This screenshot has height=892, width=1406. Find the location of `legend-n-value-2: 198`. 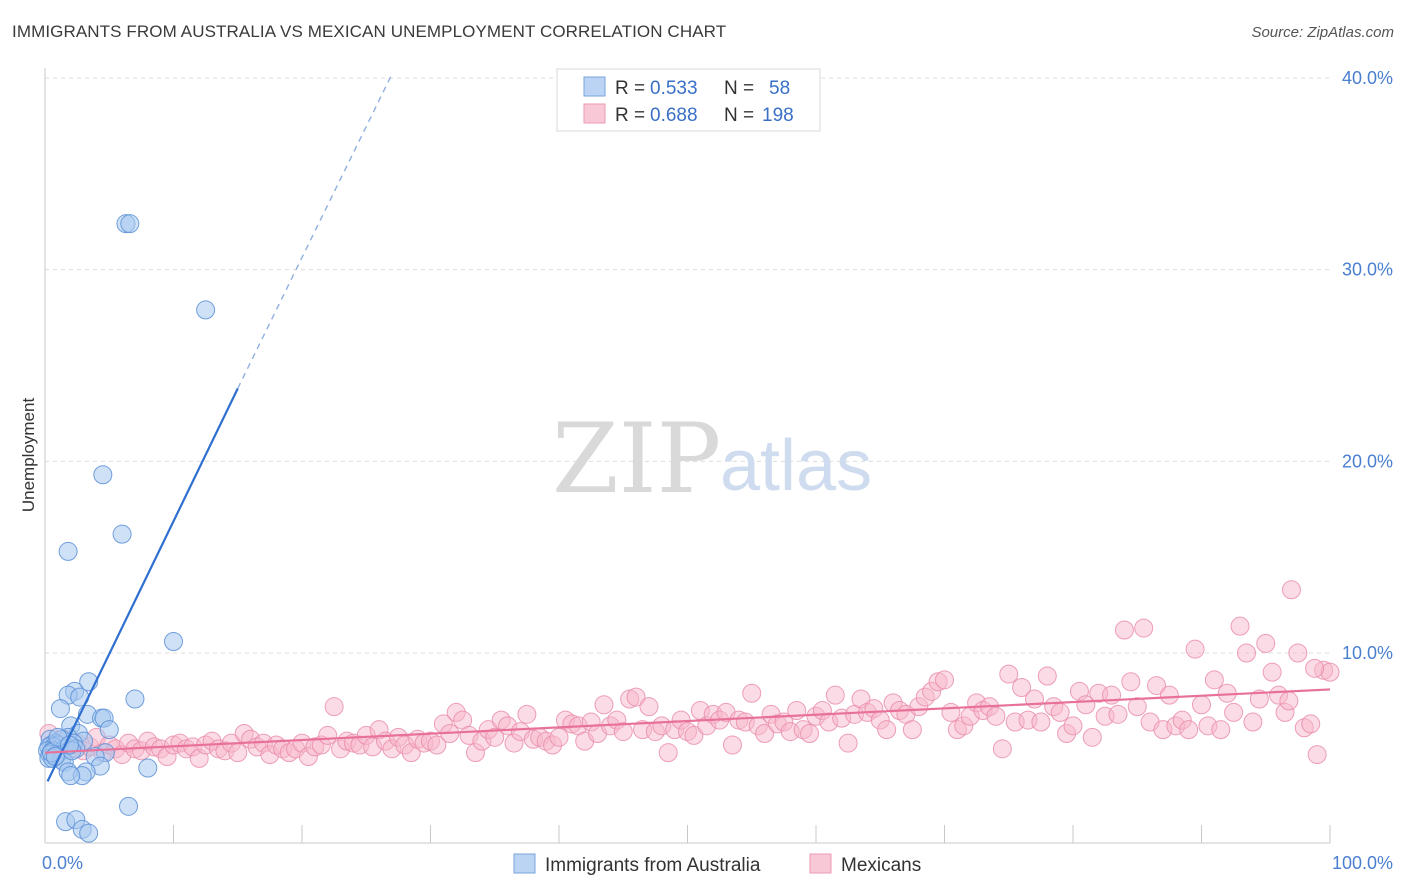

legend-n-value-2: 198 is located at coordinates (778, 115).